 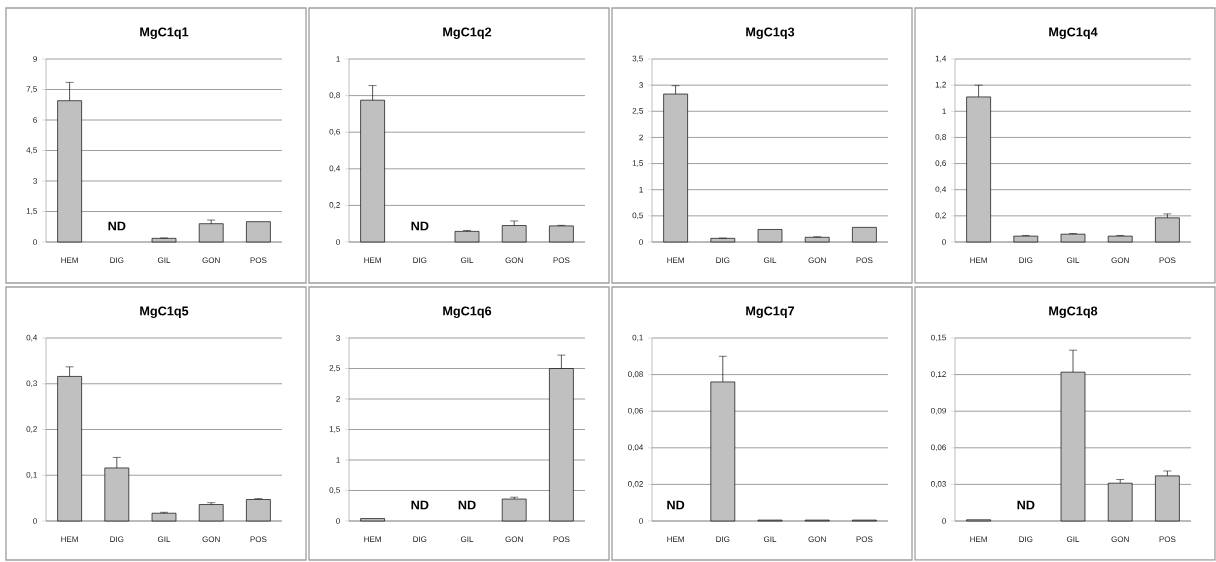 I want to click on y-tick-label: 3,5, so click(x=637, y=59).